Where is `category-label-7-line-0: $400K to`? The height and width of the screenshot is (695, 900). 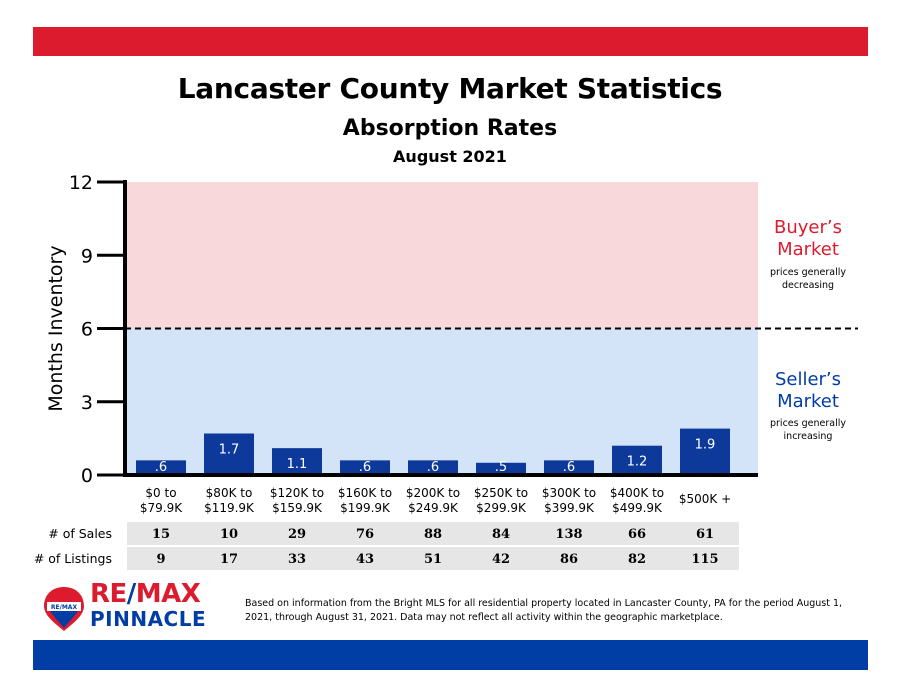
category-label-7-line-0: $400K to is located at coordinates (637, 493).